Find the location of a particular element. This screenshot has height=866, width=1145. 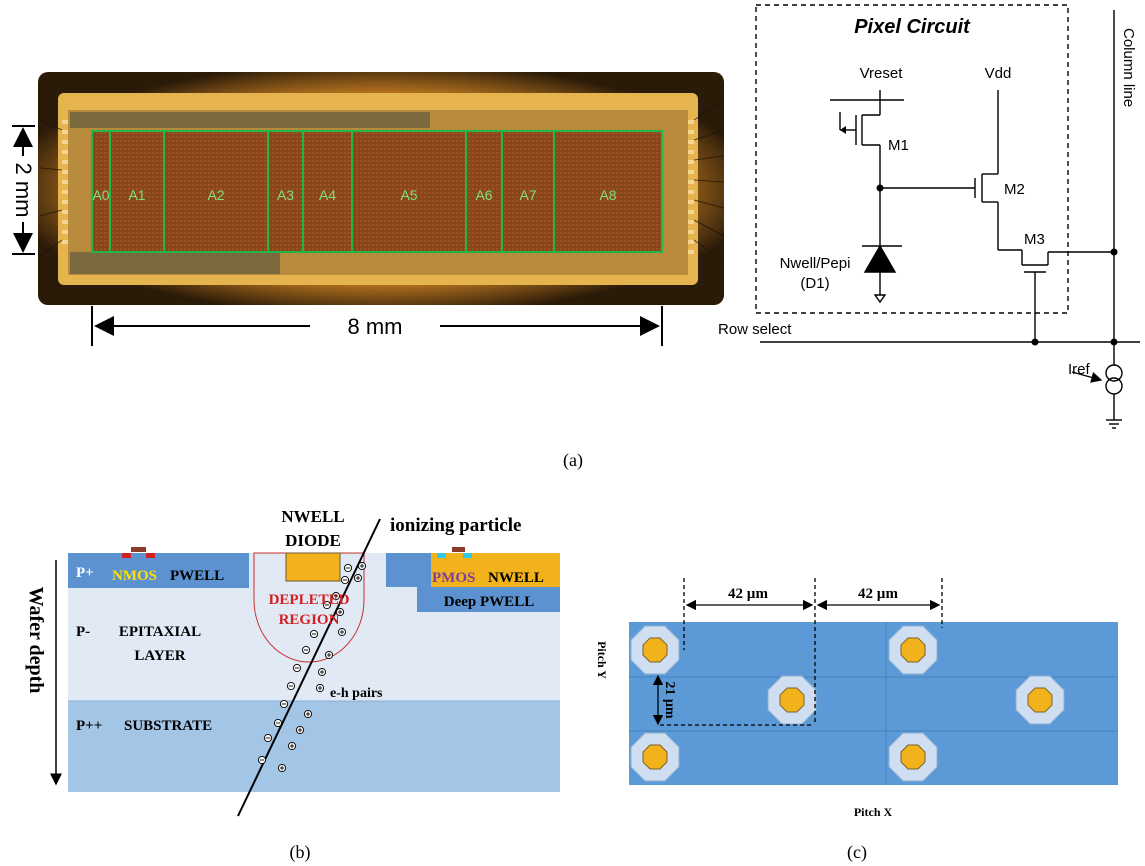

dim-x2-label: 42 µm is located at coordinates (878, 594).